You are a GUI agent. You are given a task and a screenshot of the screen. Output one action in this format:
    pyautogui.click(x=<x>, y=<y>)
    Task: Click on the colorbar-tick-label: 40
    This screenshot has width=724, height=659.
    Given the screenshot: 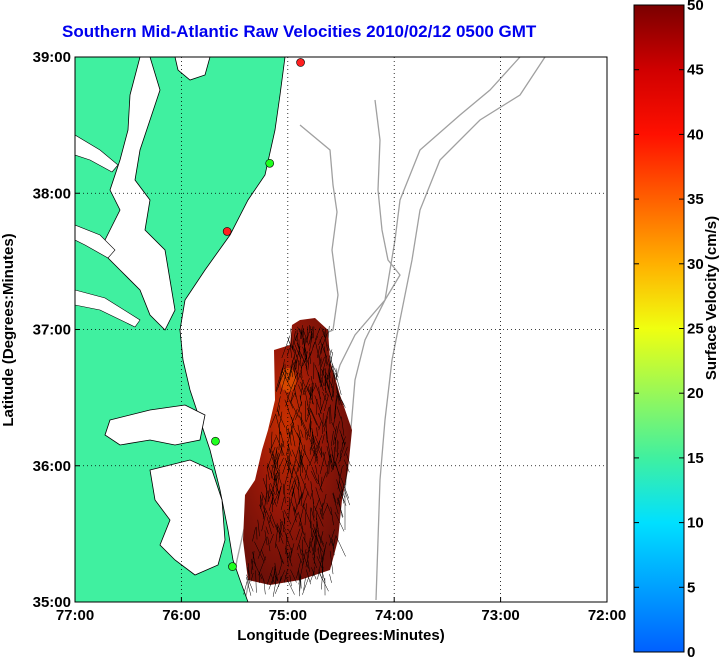 What is the action you would take?
    pyautogui.click(x=695, y=134)
    